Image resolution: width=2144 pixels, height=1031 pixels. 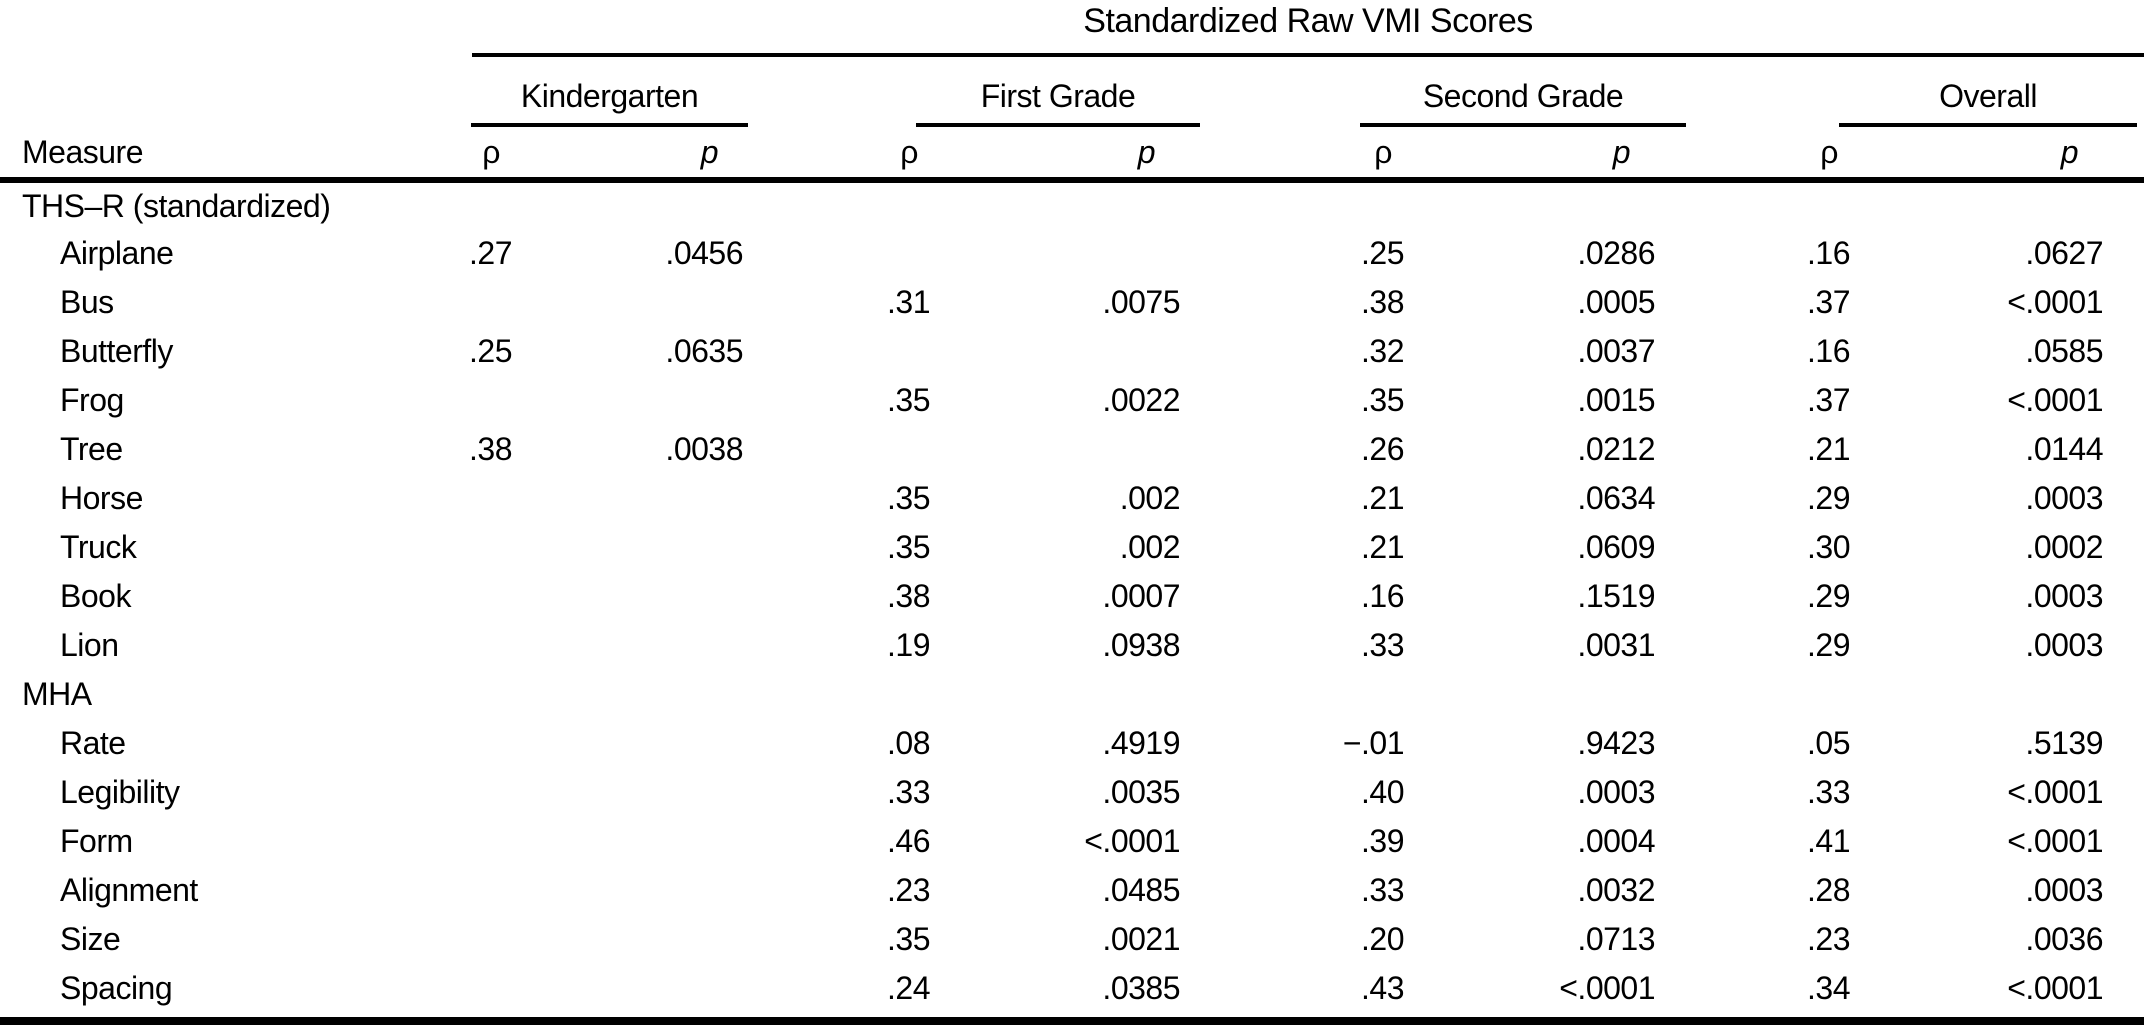 What do you see at coordinates (974, 92) in the screenshot?
I see `group-header-first-grade: First Grade` at bounding box center [974, 92].